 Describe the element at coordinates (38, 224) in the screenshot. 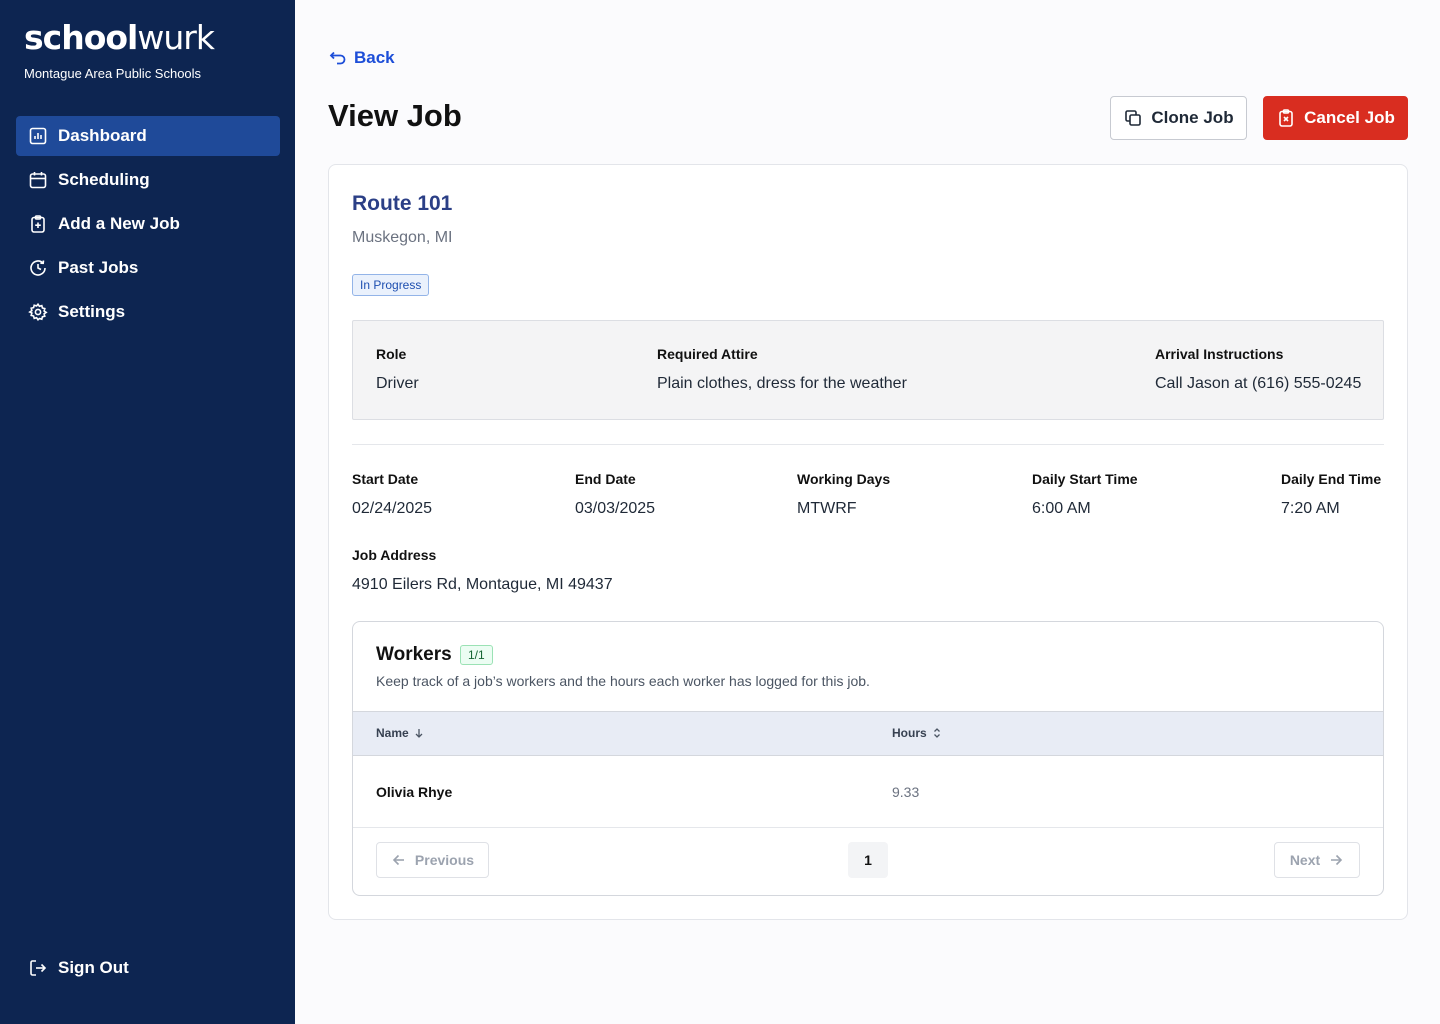

I see `clipboard-plus-icon` at that location.